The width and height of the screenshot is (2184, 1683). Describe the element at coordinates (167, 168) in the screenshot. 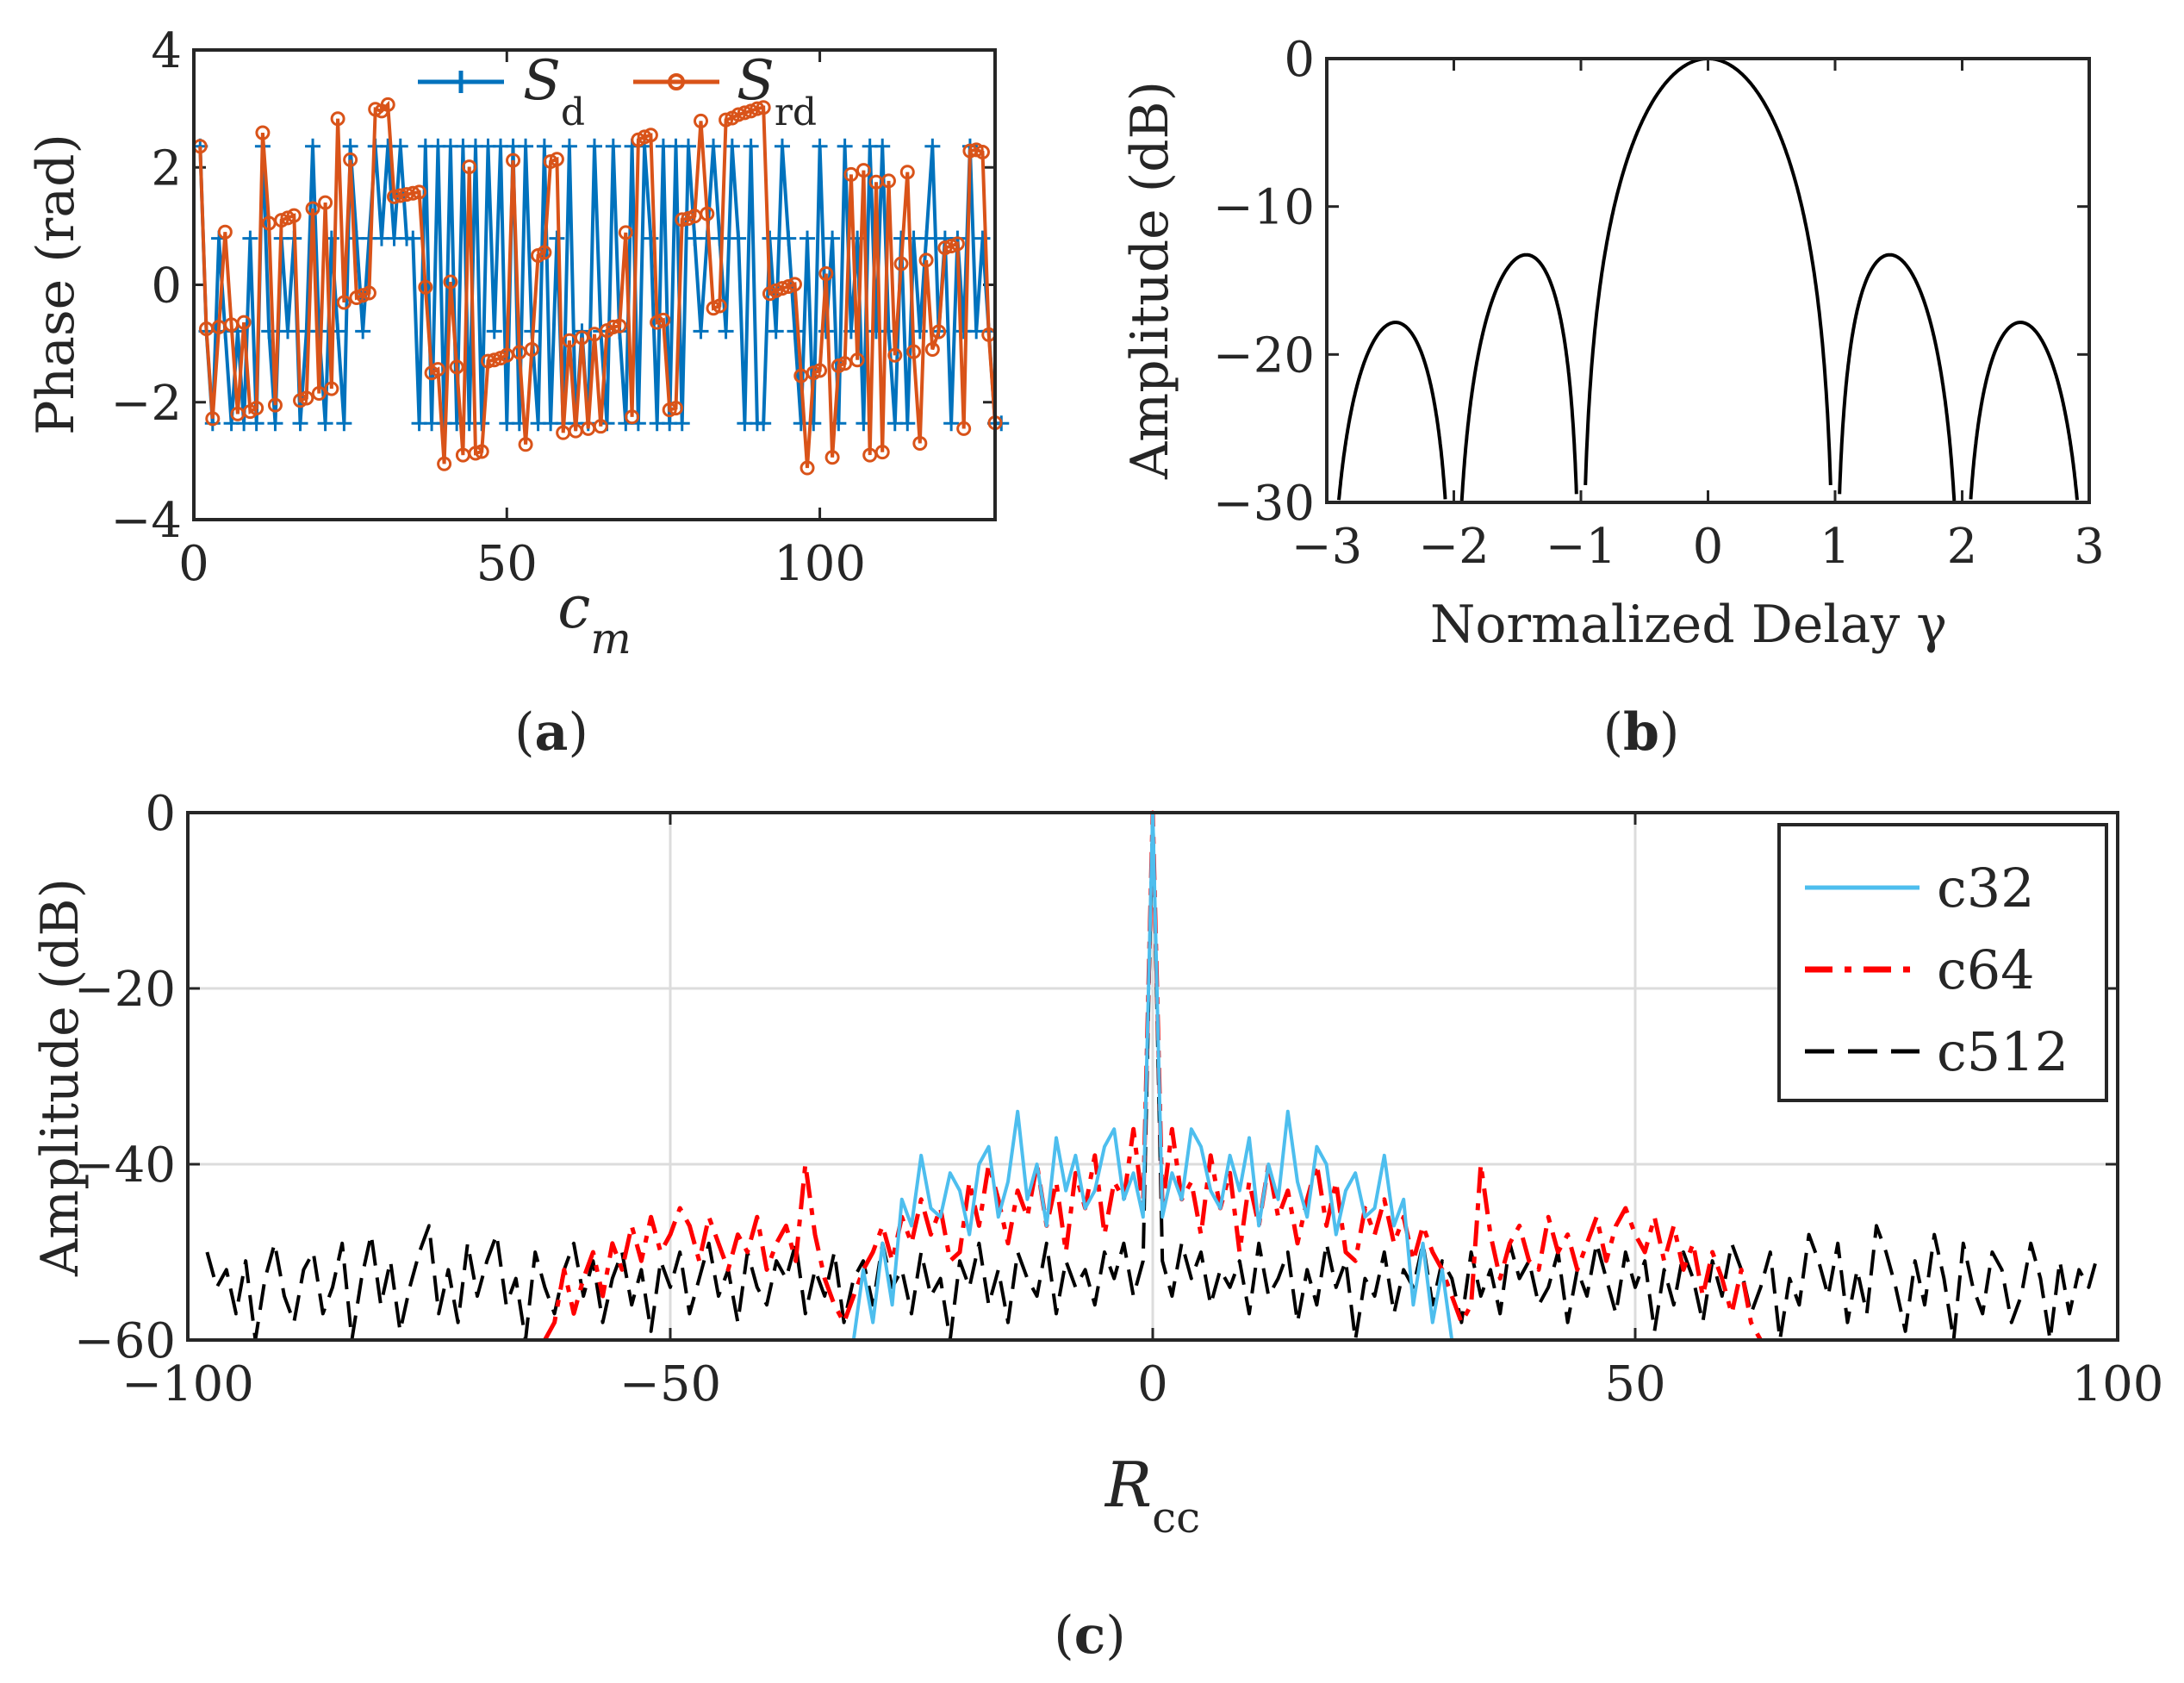

I see `y-tick-label: 2` at that location.